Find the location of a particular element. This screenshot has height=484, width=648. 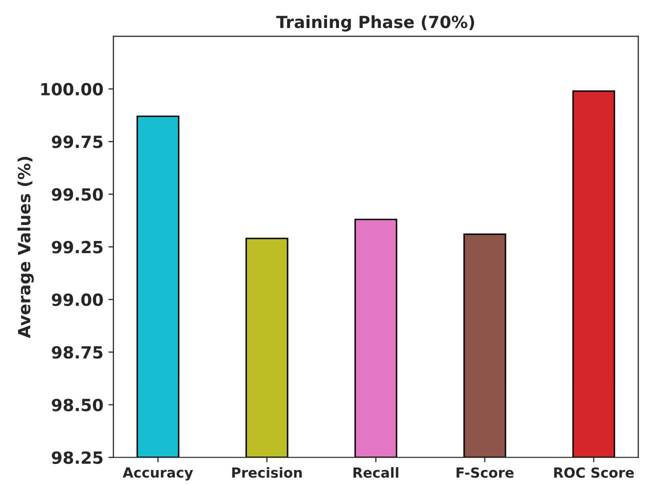

y-tick-label: 98.25 is located at coordinates (77, 457).